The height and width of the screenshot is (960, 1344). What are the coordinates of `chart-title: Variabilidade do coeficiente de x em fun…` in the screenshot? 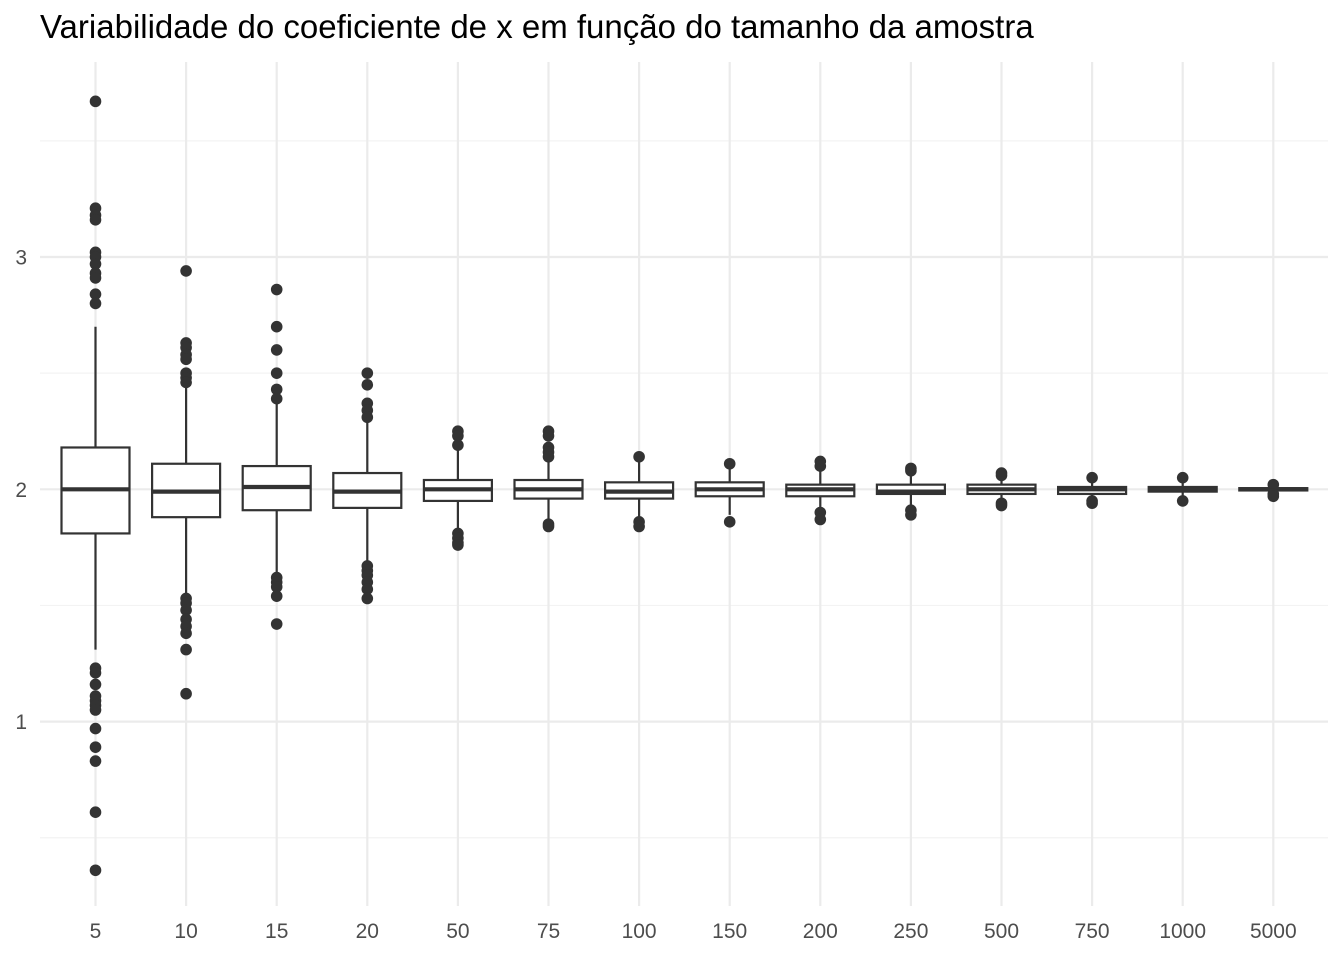 It's located at (537, 26).